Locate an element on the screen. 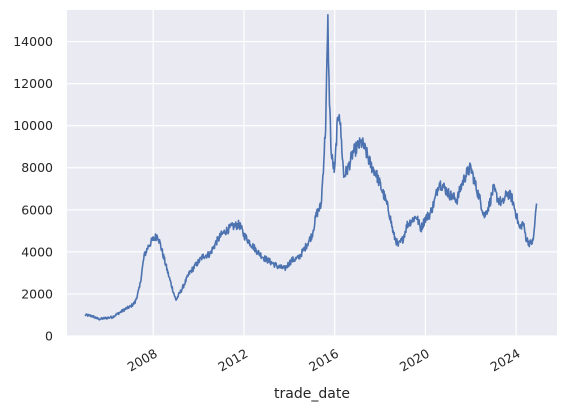  x-tick-labels: 2008 2012 2016 2020 2024 is located at coordinates (324, 360).